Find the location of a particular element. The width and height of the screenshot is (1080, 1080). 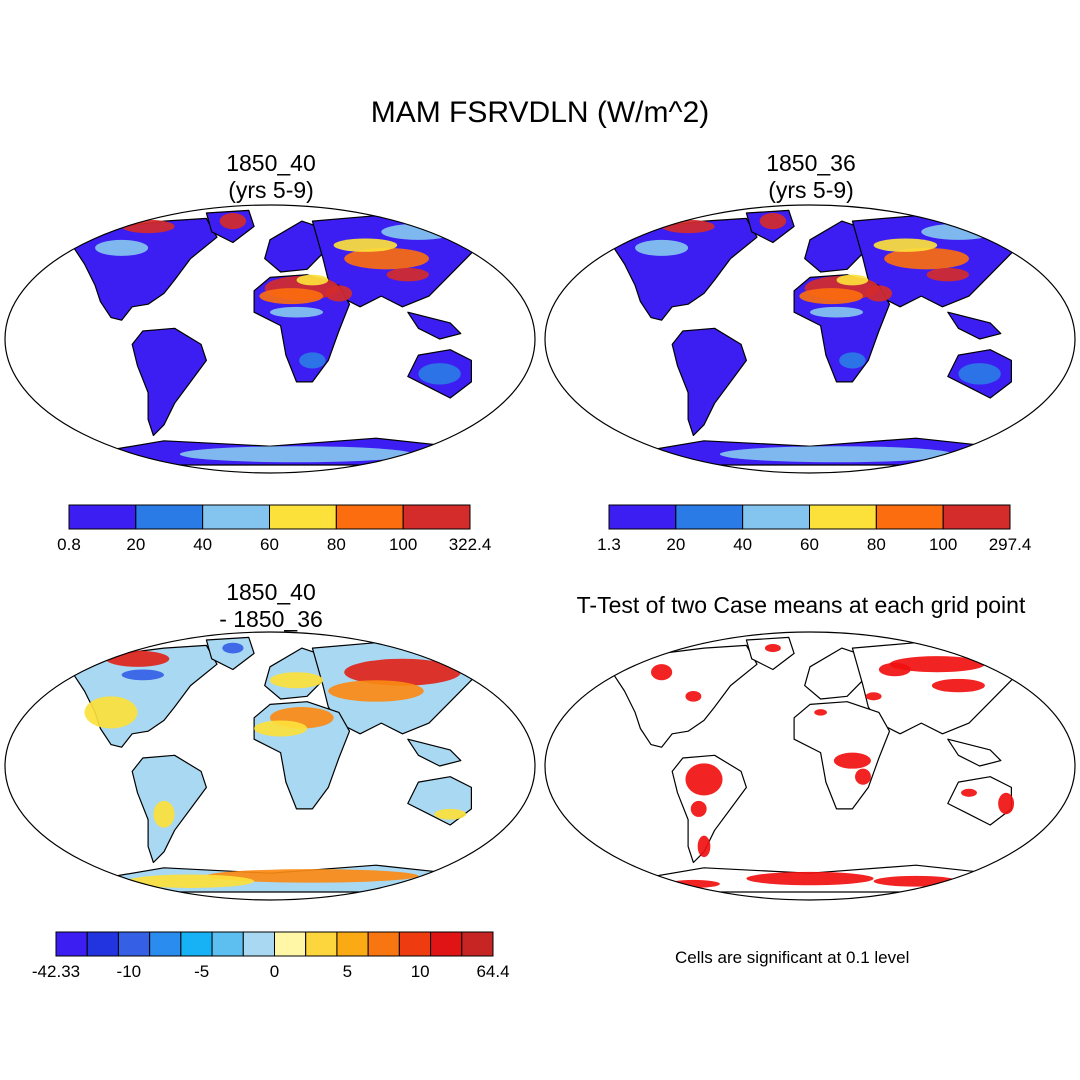

case2-colorbar-label-3: 60 is located at coordinates (809, 544).